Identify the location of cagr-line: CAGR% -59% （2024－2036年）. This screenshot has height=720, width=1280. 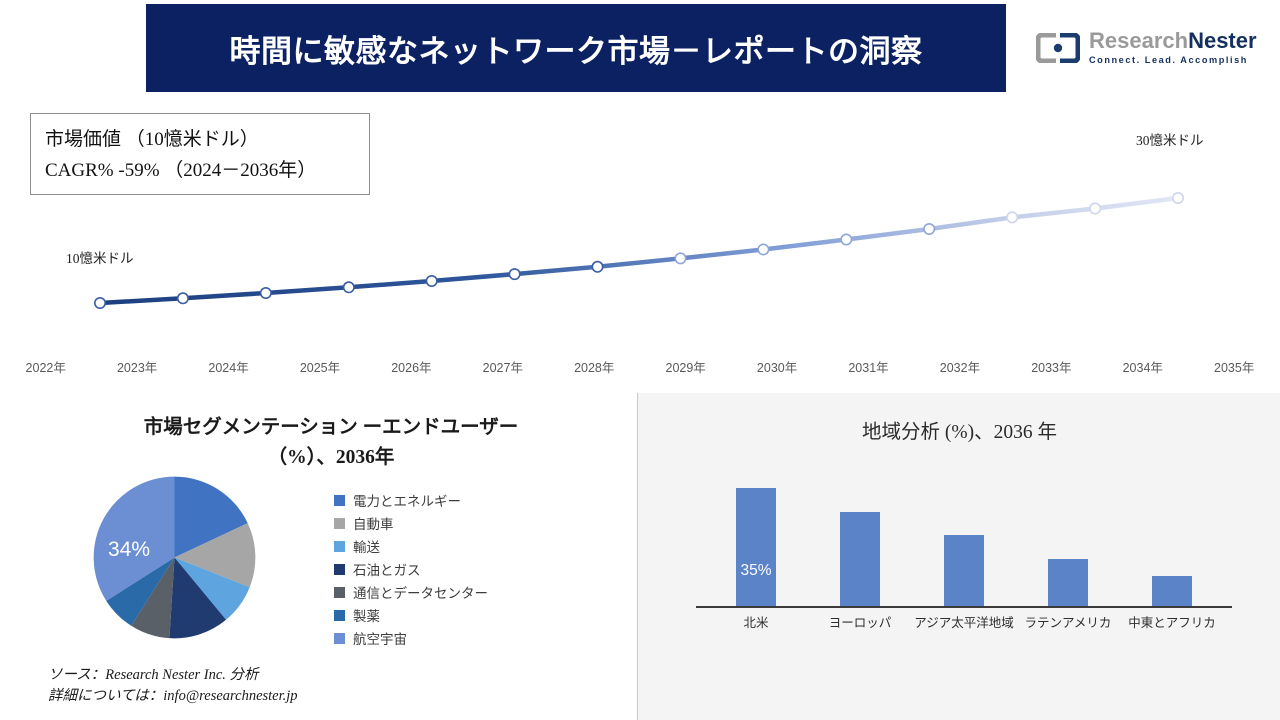
(181, 170).